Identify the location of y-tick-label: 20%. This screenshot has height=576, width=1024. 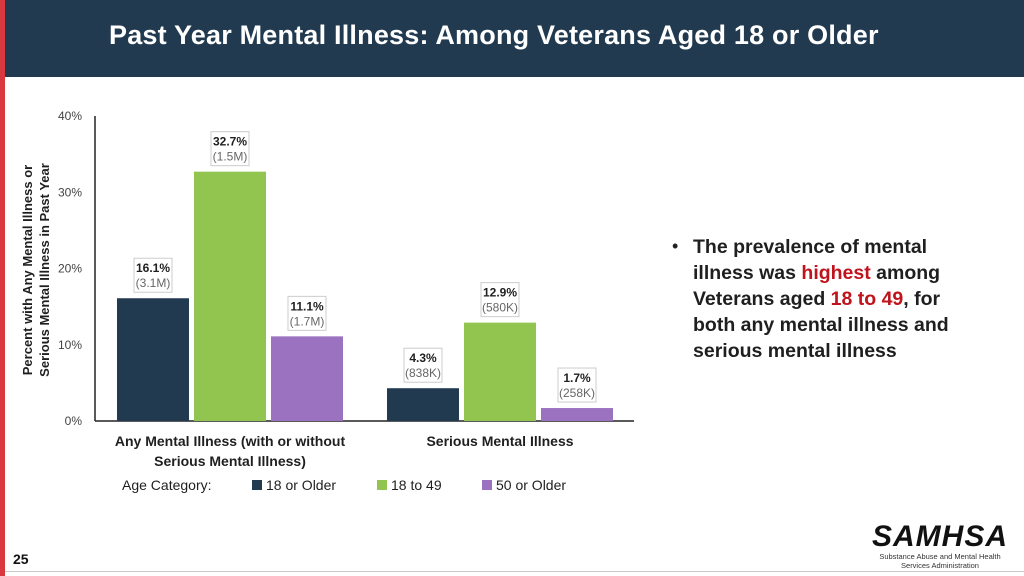
(70, 269).